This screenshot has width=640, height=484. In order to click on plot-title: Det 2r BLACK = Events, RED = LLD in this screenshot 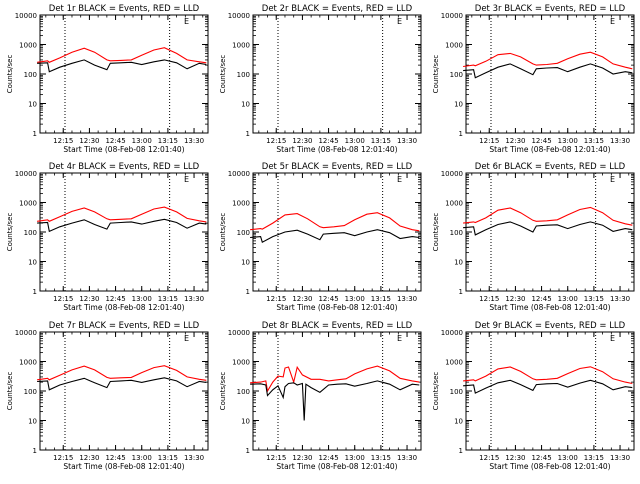, I will do `click(337, 9)`.